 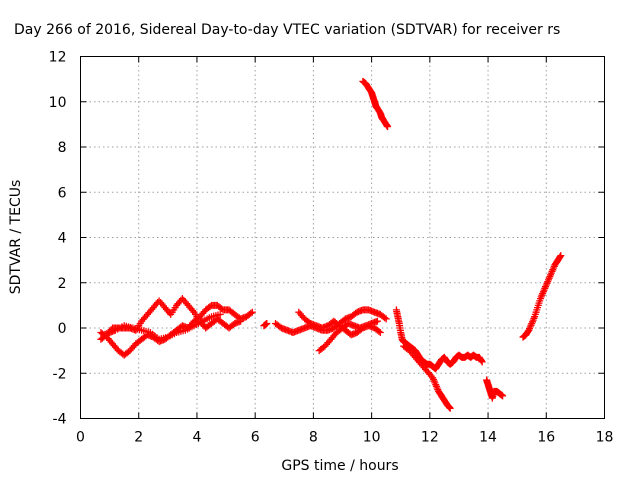 What do you see at coordinates (62, 329) in the screenshot?
I see `y-tick-label: 0` at bounding box center [62, 329].